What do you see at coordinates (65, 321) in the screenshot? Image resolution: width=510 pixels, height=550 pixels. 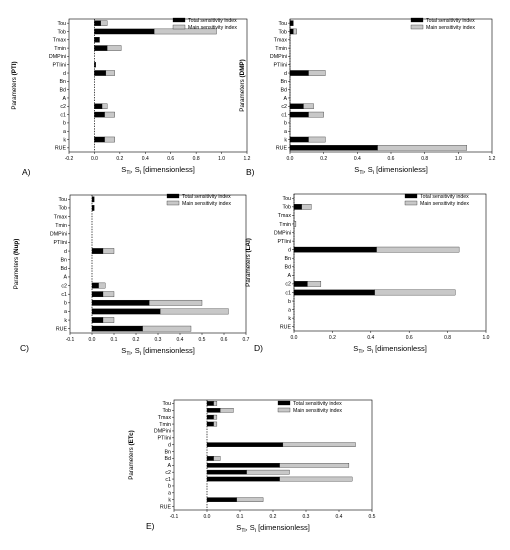 I see `category-label-k: k` at bounding box center [65, 321].